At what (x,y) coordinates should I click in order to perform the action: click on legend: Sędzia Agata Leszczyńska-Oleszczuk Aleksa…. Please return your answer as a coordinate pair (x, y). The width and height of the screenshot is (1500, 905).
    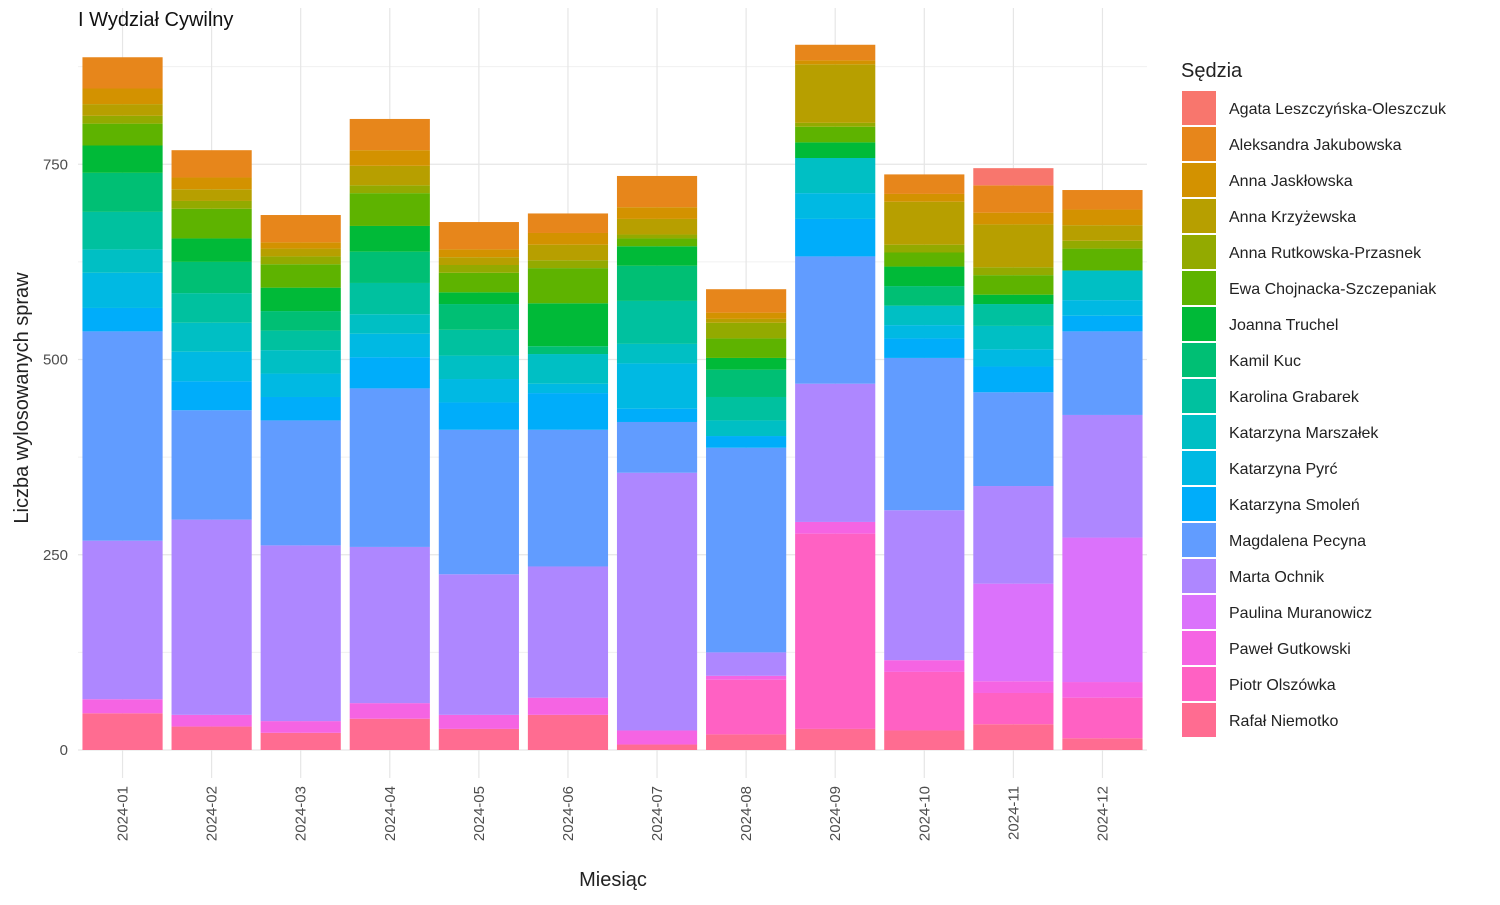
    Looking at the image, I should click on (1314, 398).